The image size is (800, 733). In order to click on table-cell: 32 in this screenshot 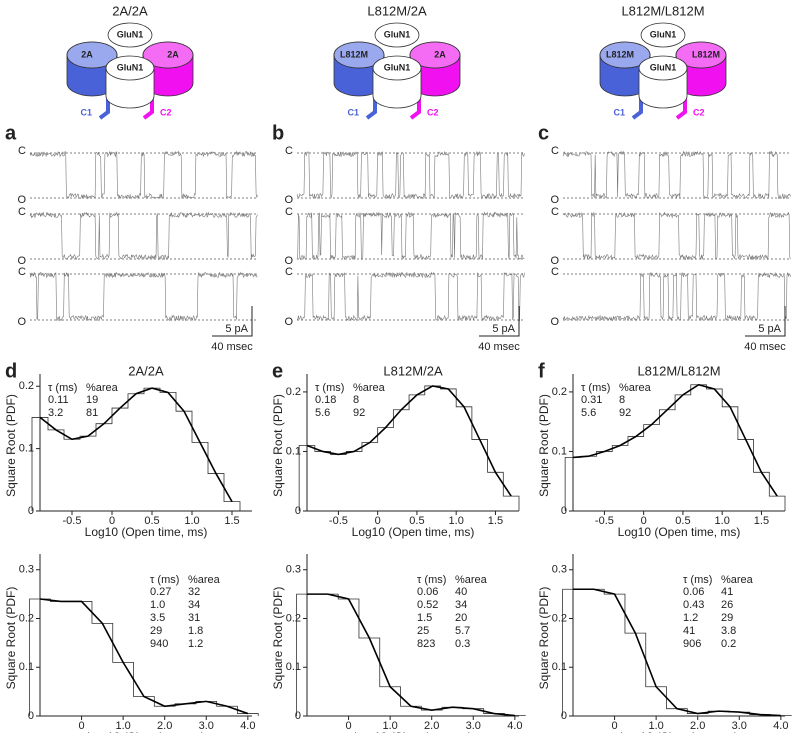, I will do `click(194, 592)`.